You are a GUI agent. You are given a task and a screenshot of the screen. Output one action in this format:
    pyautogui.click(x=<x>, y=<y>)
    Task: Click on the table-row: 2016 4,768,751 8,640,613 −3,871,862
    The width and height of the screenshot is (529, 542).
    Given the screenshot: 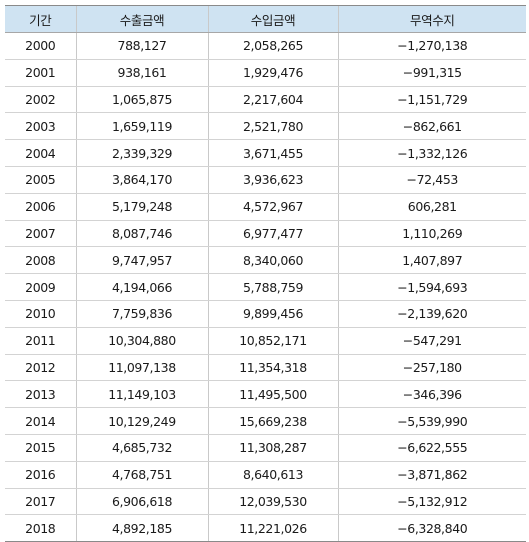 What is the action you would take?
    pyautogui.click(x=265, y=475)
    